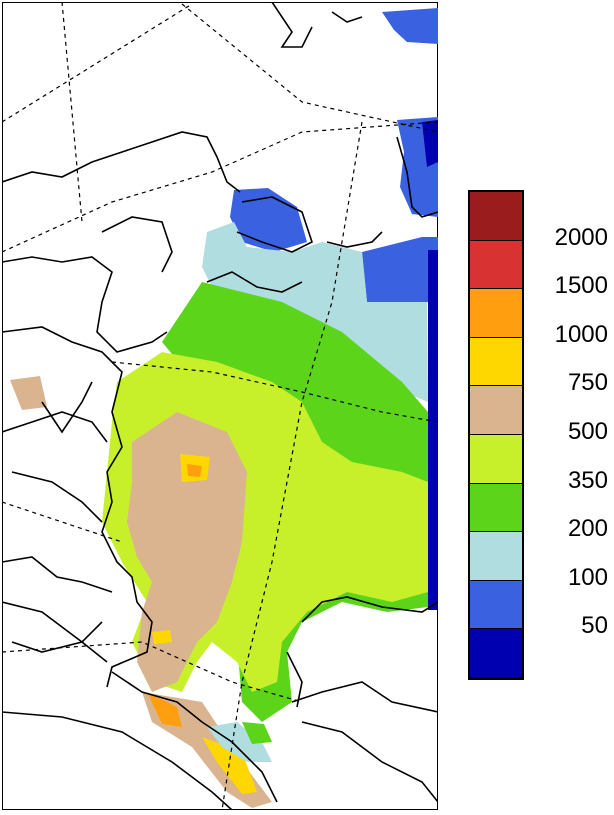 The image size is (614, 815). What do you see at coordinates (587, 480) in the screenshot?
I see `colorbar-tick-label: 350` at bounding box center [587, 480].